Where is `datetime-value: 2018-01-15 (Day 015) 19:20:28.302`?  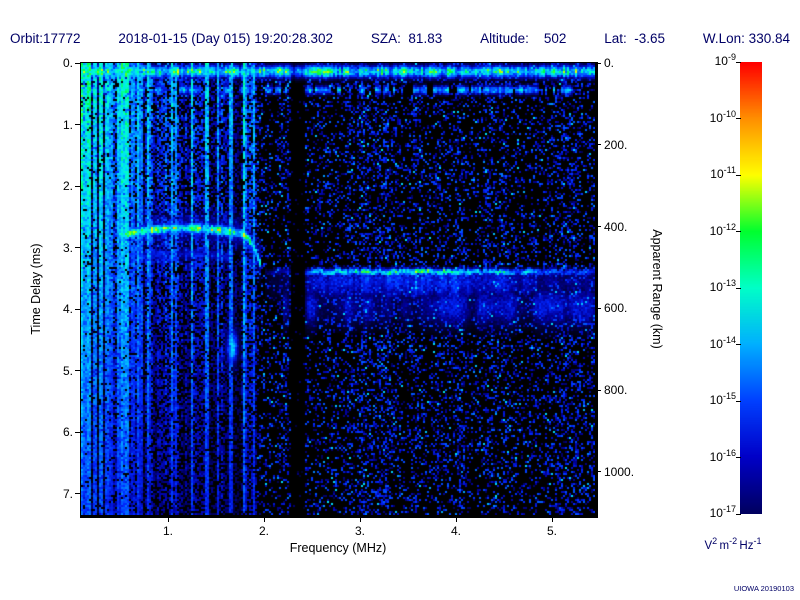
datetime-value: 2018-01-15 (Day 015) 19:20:28.302 is located at coordinates (226, 38).